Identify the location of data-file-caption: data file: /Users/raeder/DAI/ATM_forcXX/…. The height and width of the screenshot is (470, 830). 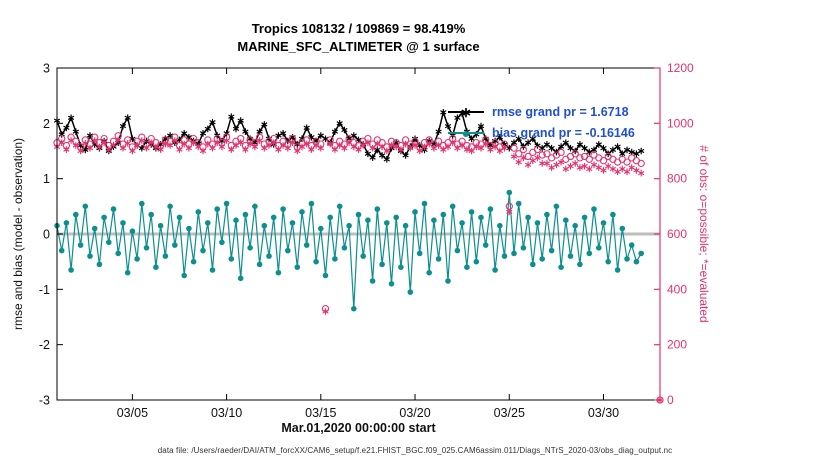
(415, 450).